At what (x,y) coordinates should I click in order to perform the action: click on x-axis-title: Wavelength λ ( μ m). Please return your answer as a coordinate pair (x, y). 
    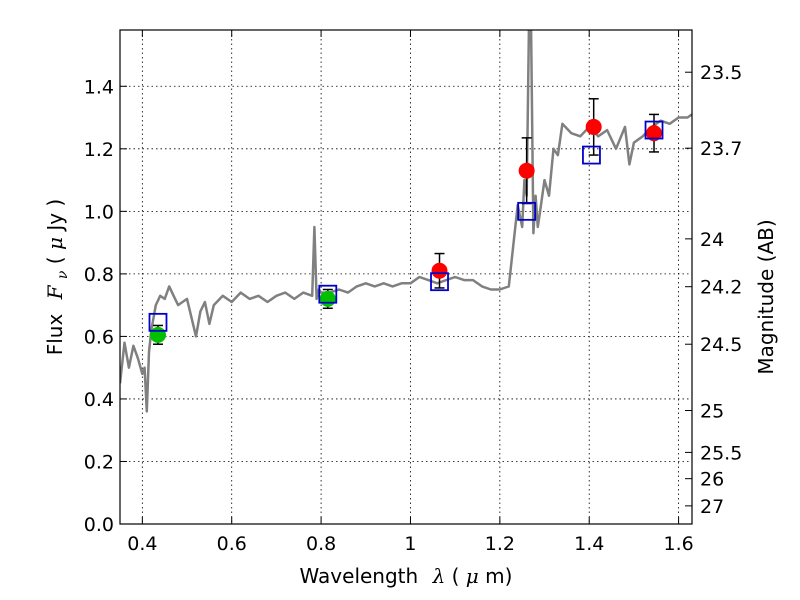
    Looking at the image, I should click on (406, 576).